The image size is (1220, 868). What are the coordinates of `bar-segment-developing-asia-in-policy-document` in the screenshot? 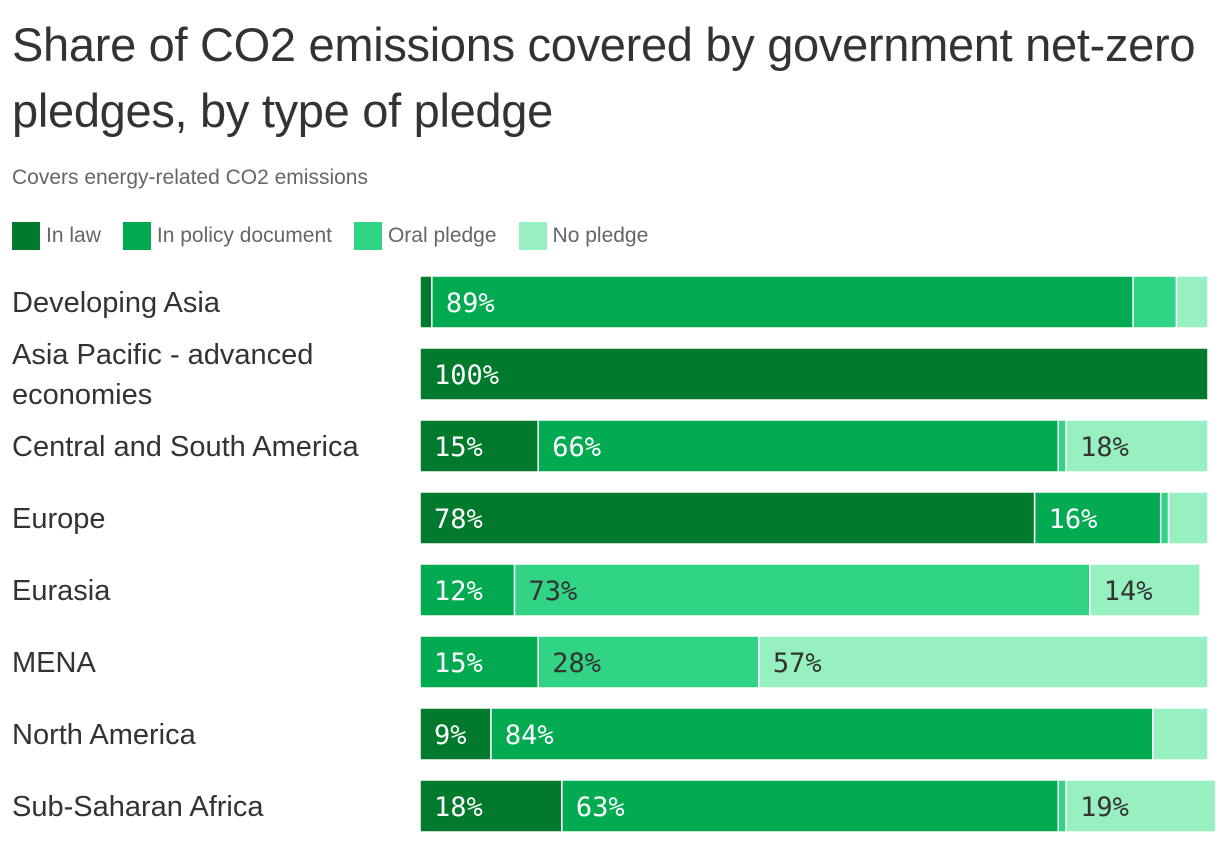 It's located at (782, 302).